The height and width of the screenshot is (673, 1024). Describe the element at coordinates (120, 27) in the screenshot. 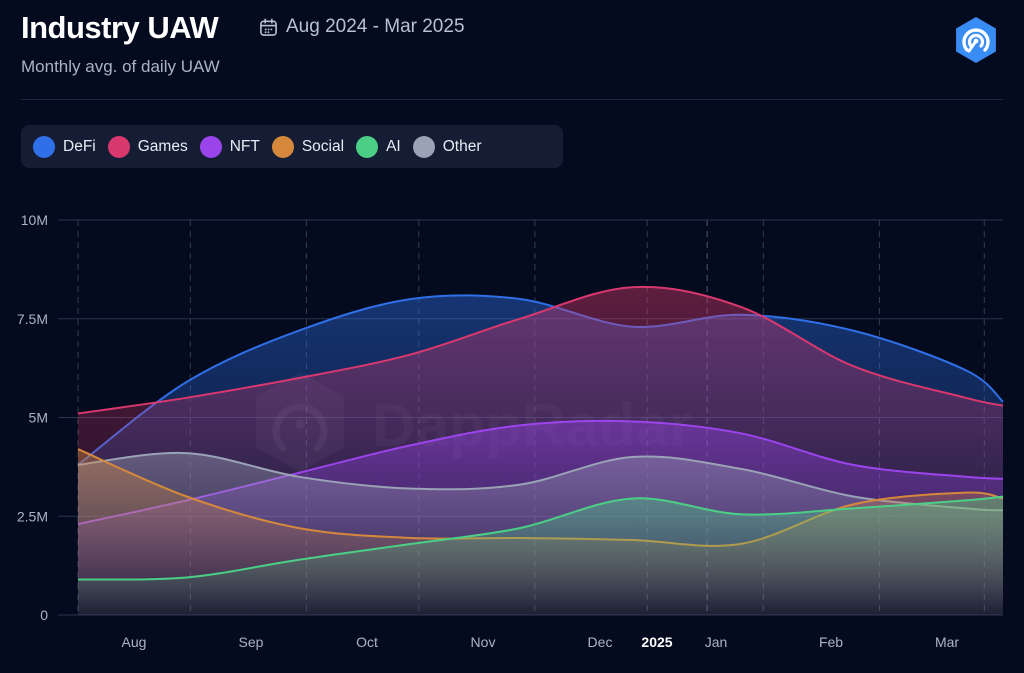

I see `page-title: Industry UAW` at that location.